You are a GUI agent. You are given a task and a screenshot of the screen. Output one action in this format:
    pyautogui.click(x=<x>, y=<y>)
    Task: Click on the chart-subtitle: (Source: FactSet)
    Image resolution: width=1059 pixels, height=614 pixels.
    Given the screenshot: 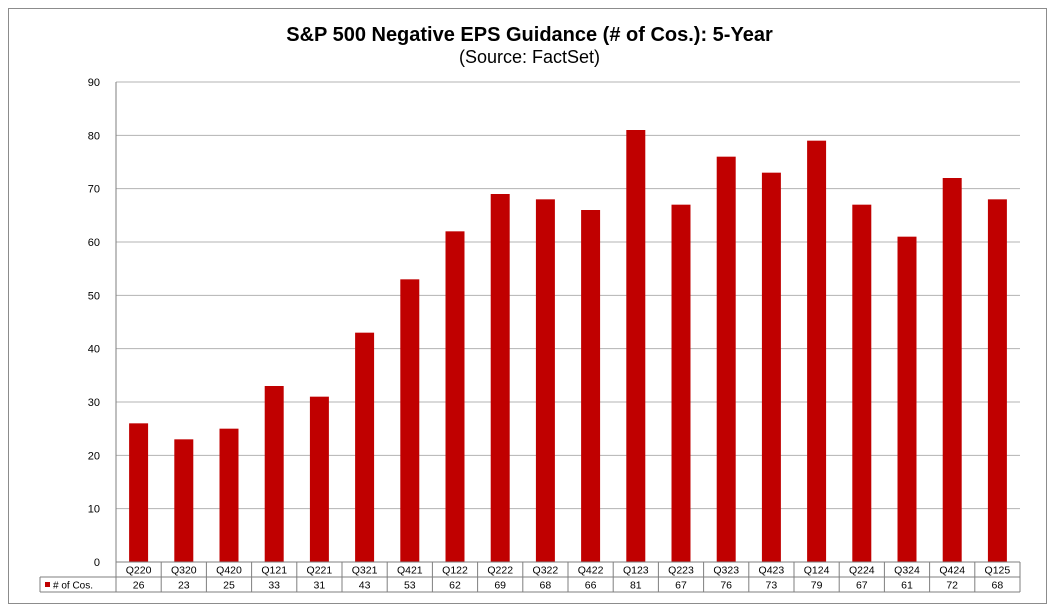 What is the action you would take?
    pyautogui.click(x=529, y=57)
    